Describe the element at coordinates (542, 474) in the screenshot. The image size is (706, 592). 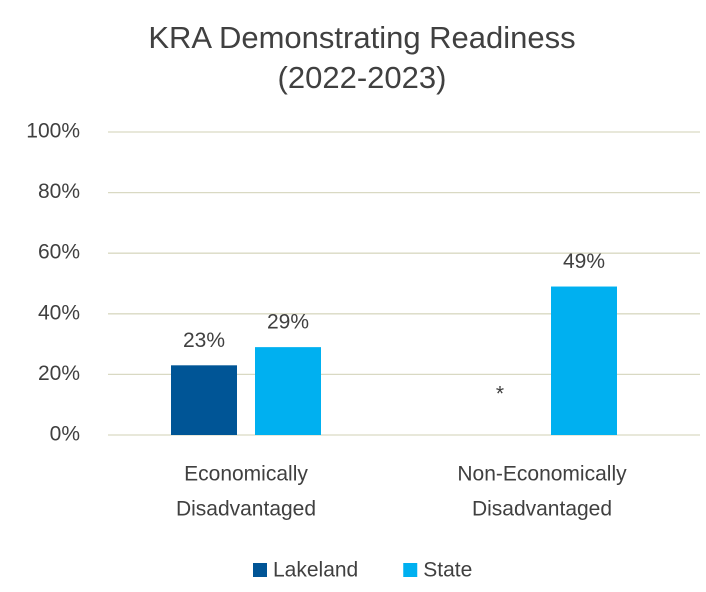
I see `x-tick-label: Non-Economically` at that location.